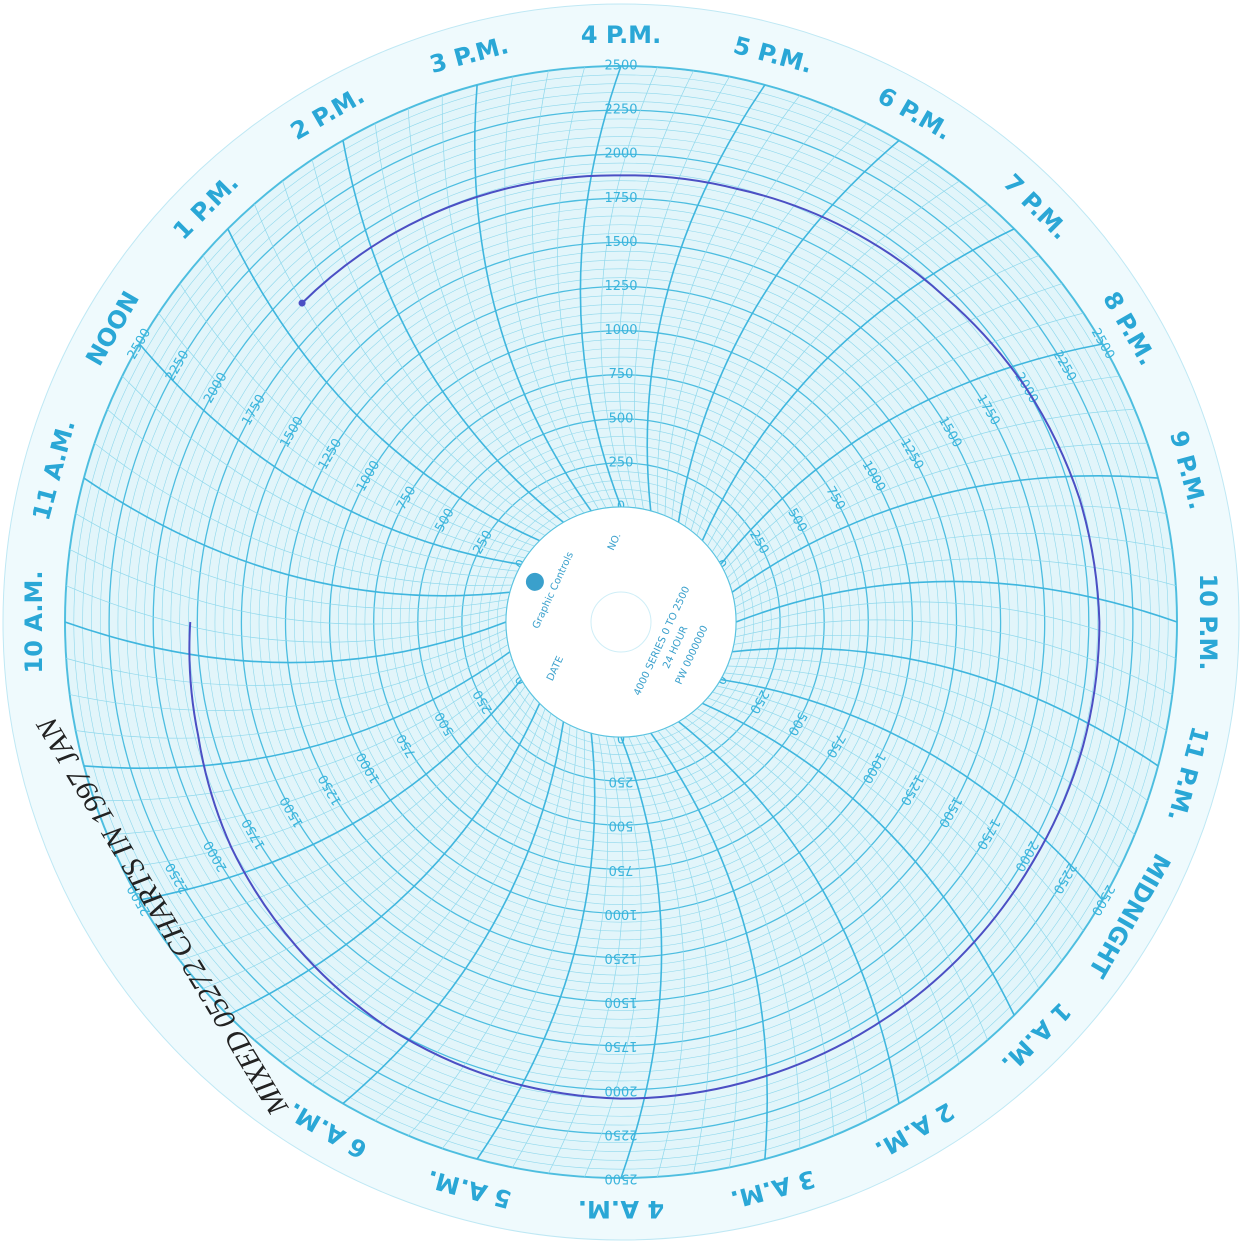 Image resolution: width=1241 pixels, height=1247 pixels. What do you see at coordinates (620, 198) in the screenshot?
I see `scale-label: 1750` at bounding box center [620, 198].